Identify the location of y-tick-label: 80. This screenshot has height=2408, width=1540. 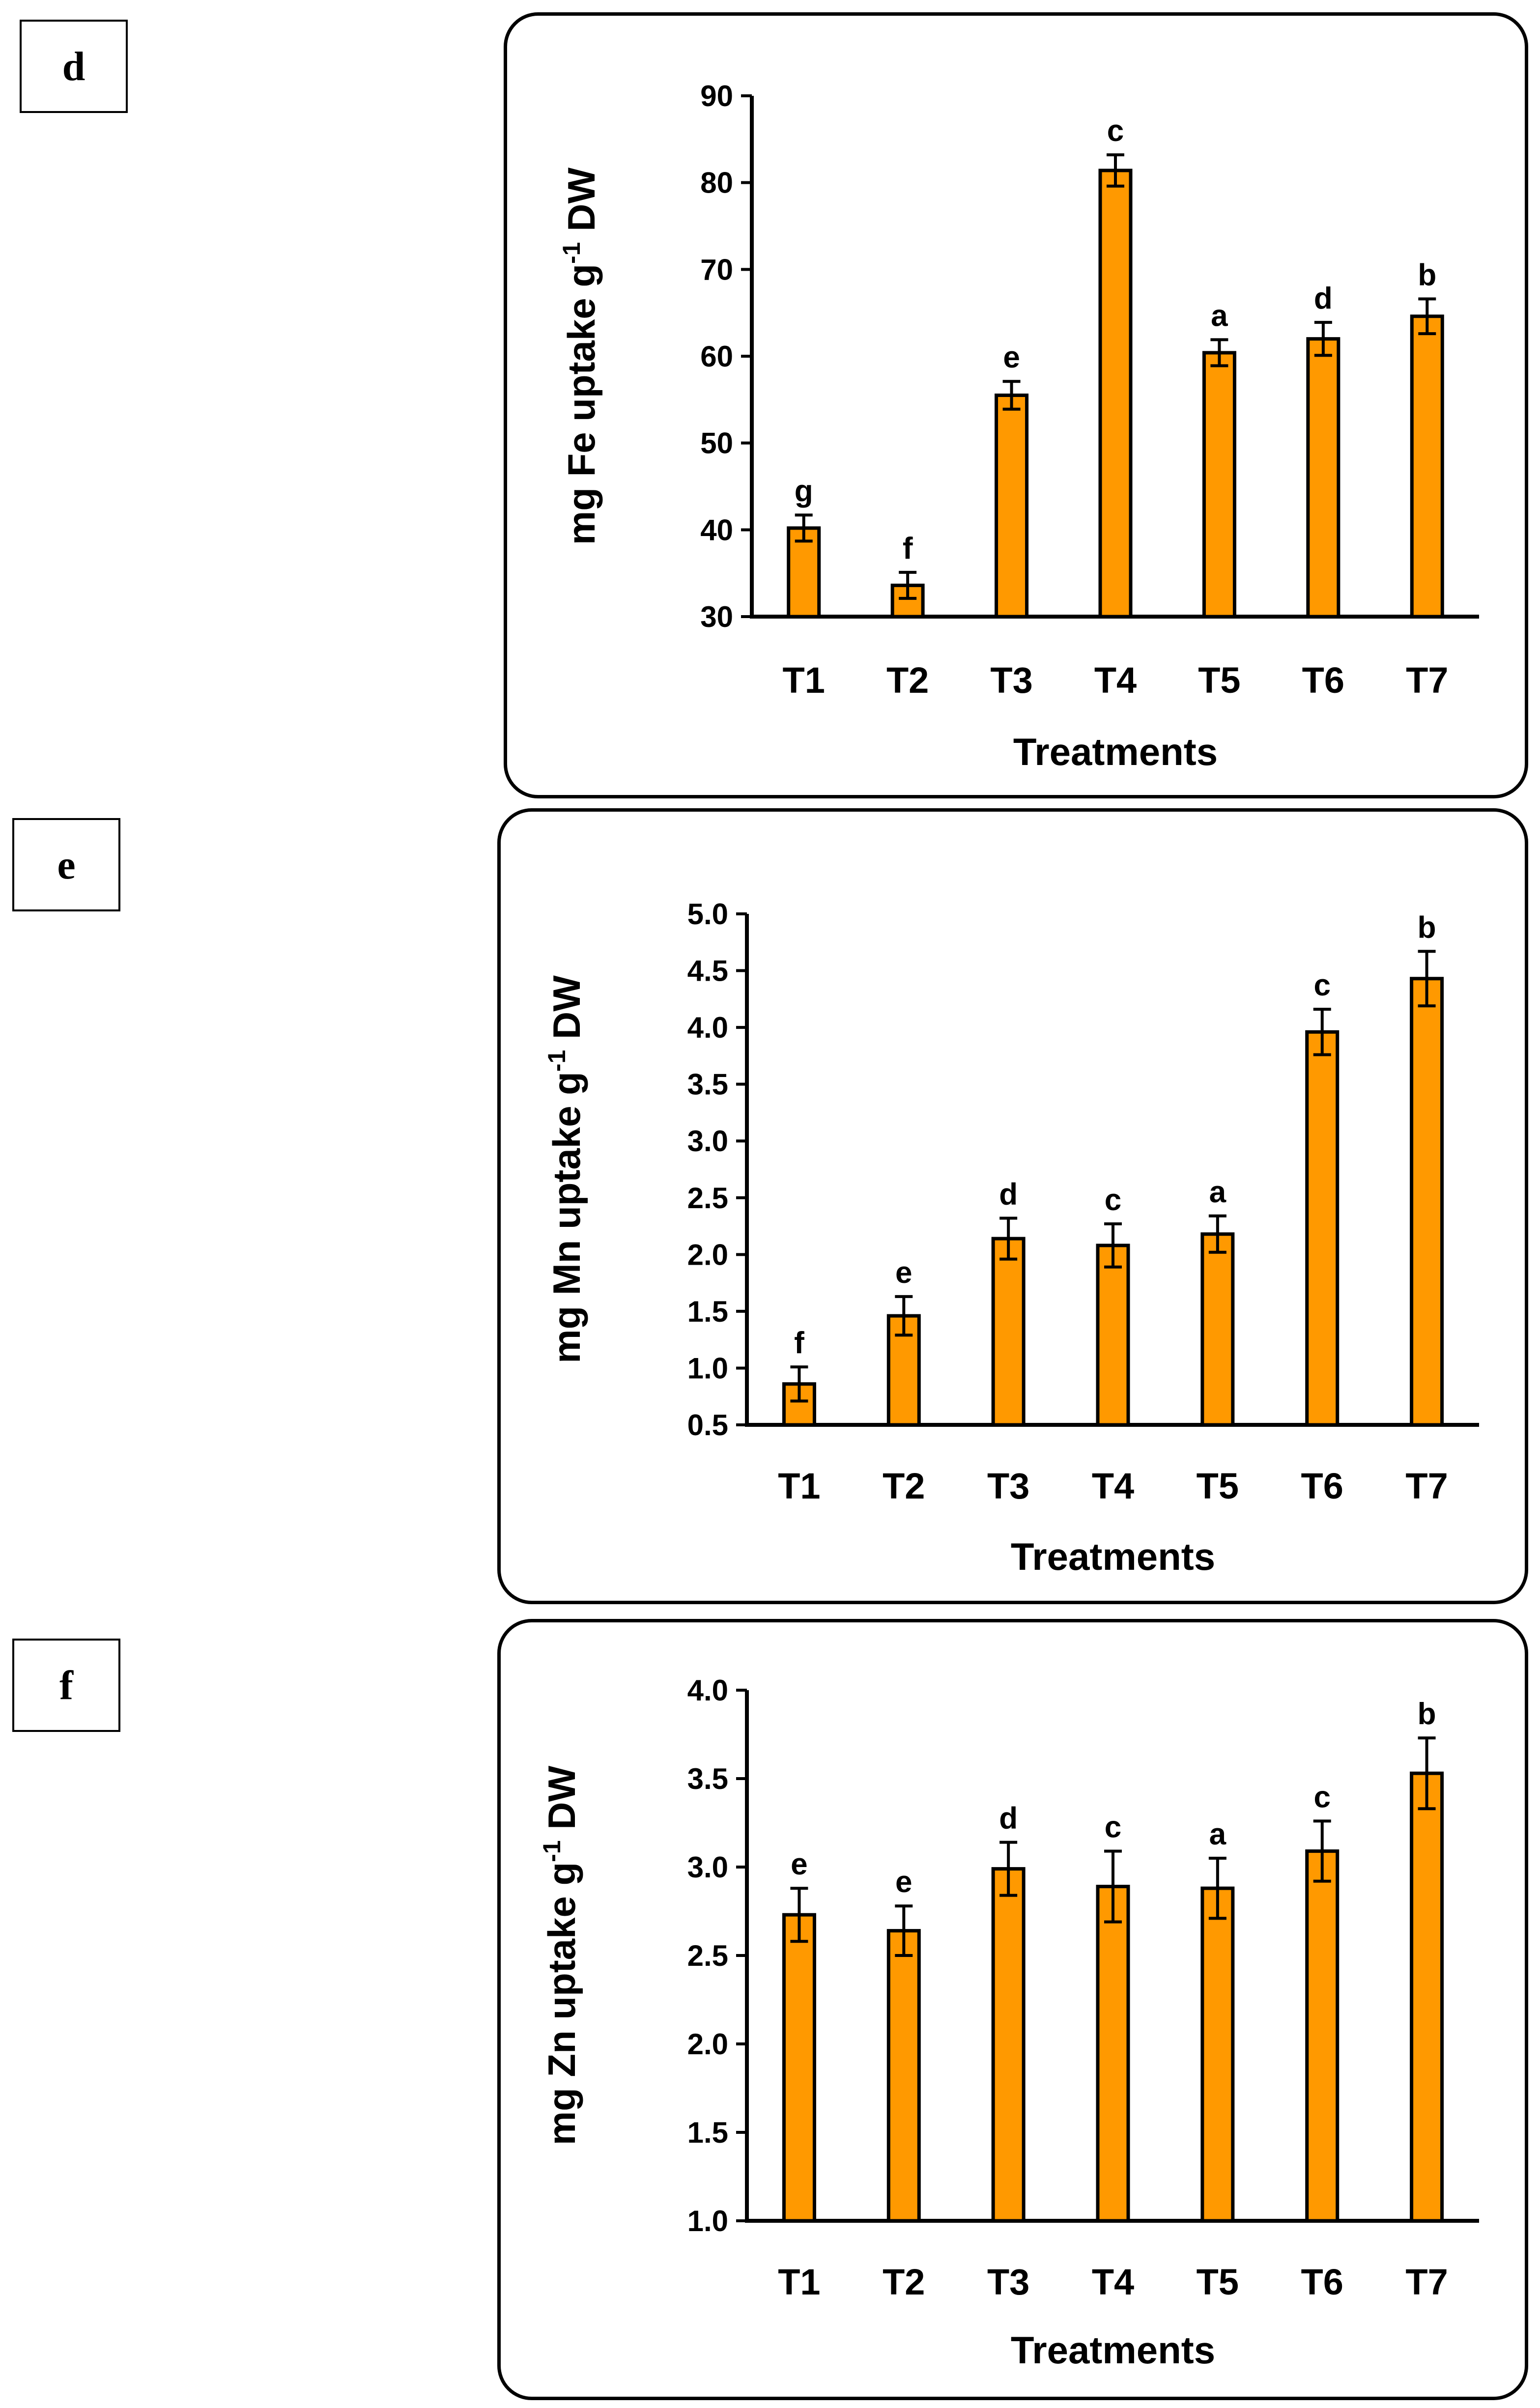
(716, 183).